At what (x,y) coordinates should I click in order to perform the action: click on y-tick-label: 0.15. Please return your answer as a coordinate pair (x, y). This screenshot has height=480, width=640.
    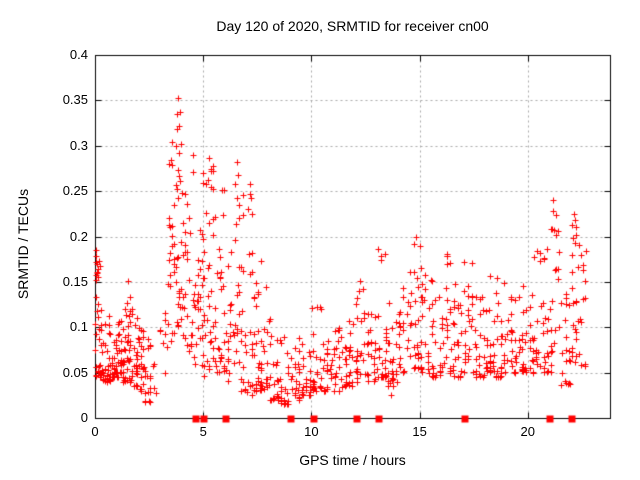
    Looking at the image, I should click on (75, 281).